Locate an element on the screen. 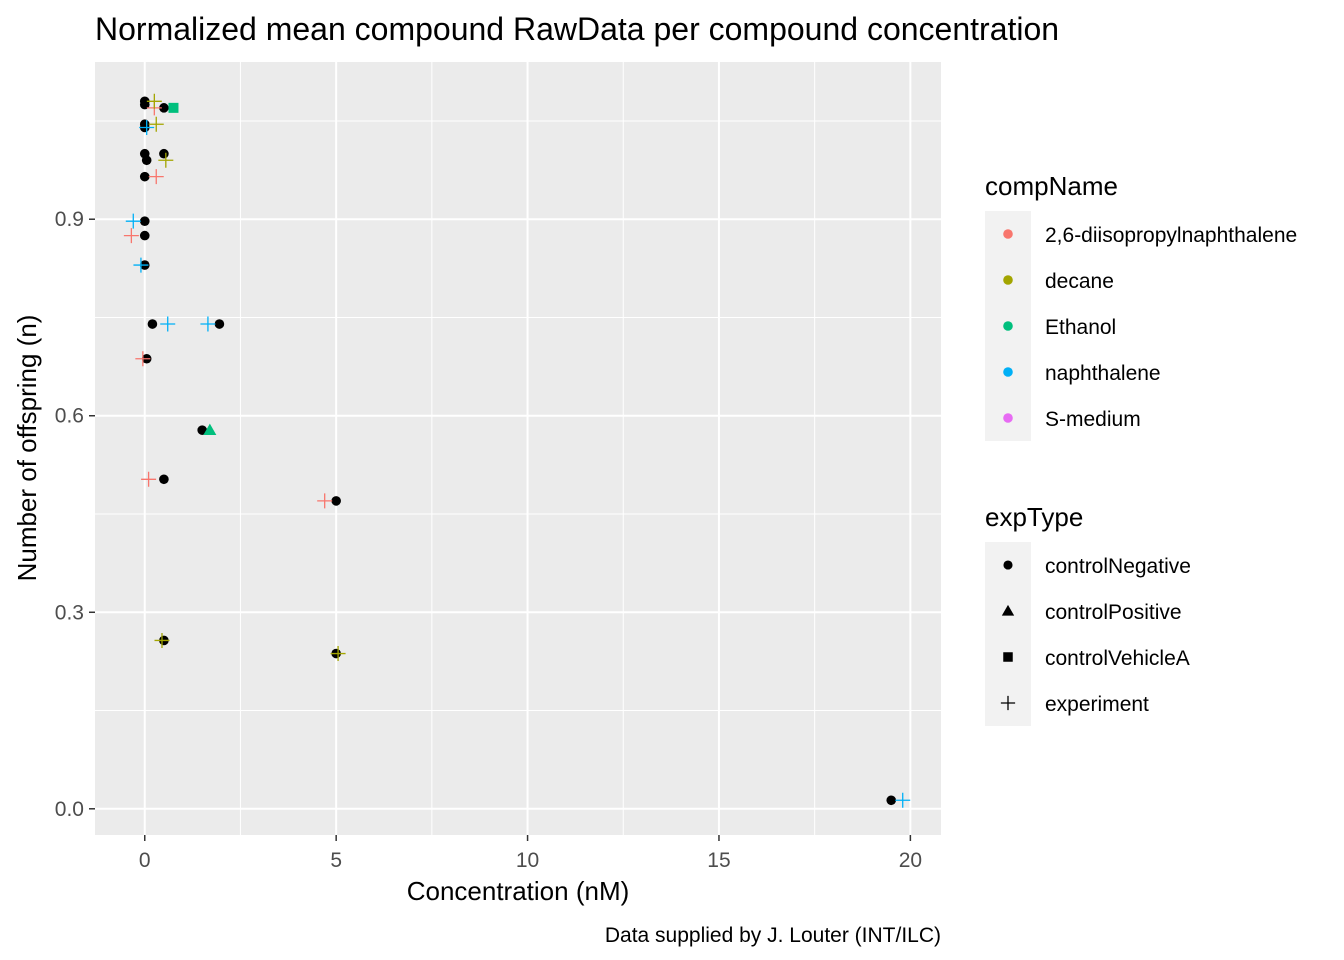 The image size is (1344, 960). x-axis-title: Concentration (nM) is located at coordinates (518, 891).